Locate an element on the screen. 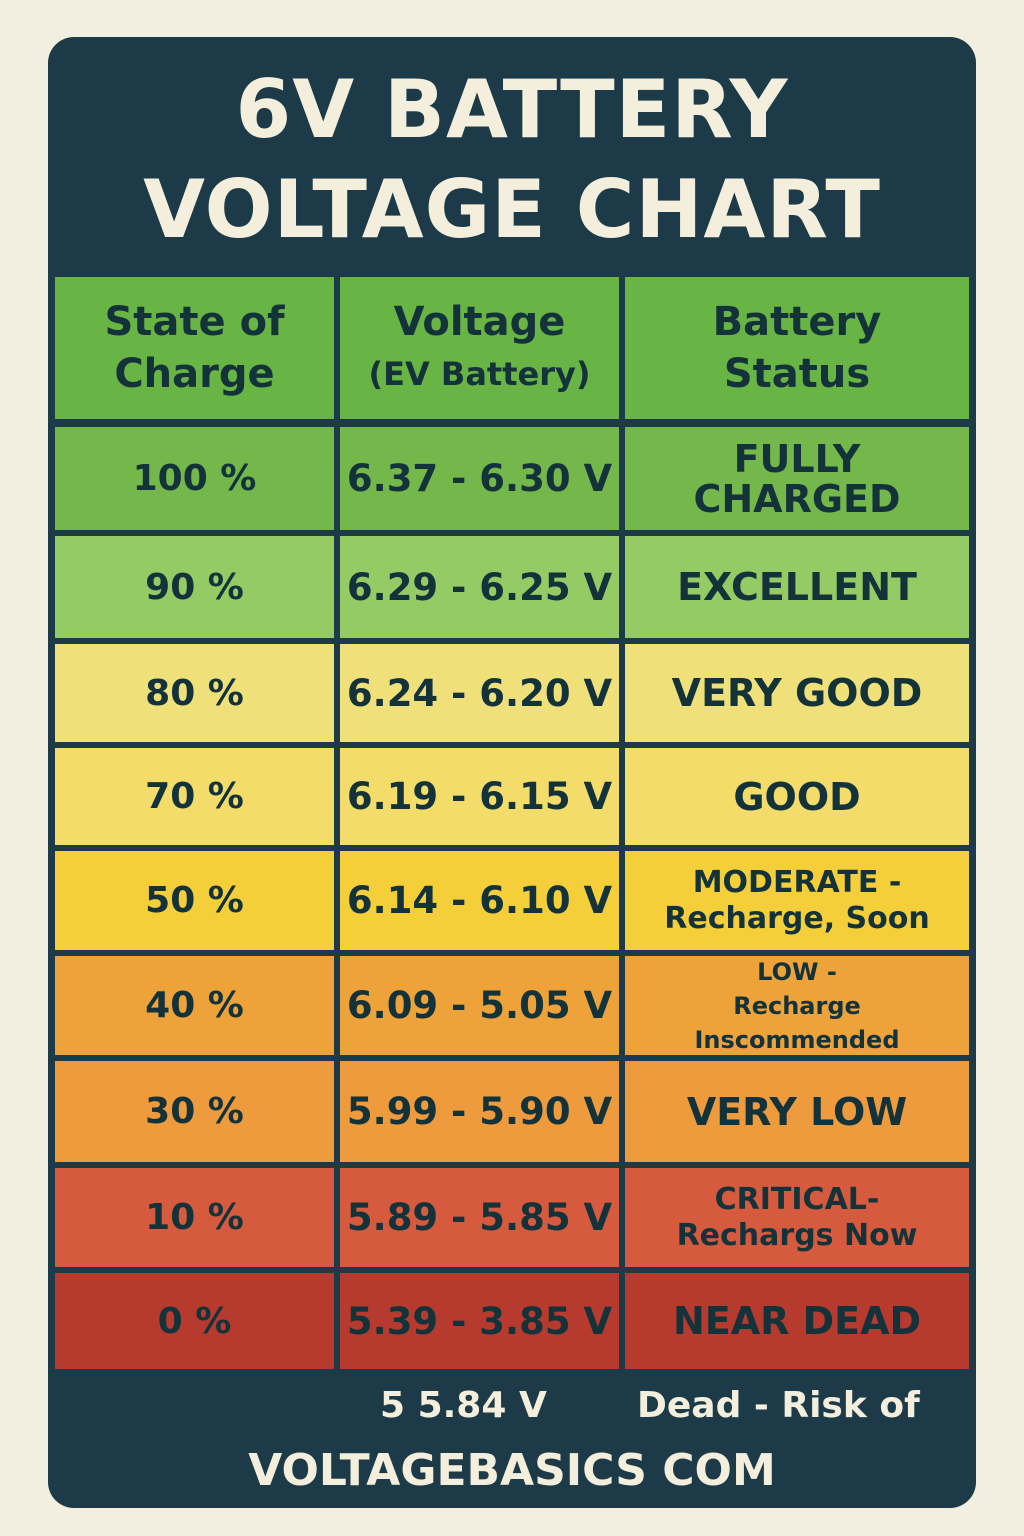  footer-note: Dead - Risk of is located at coordinates (778, 1405).